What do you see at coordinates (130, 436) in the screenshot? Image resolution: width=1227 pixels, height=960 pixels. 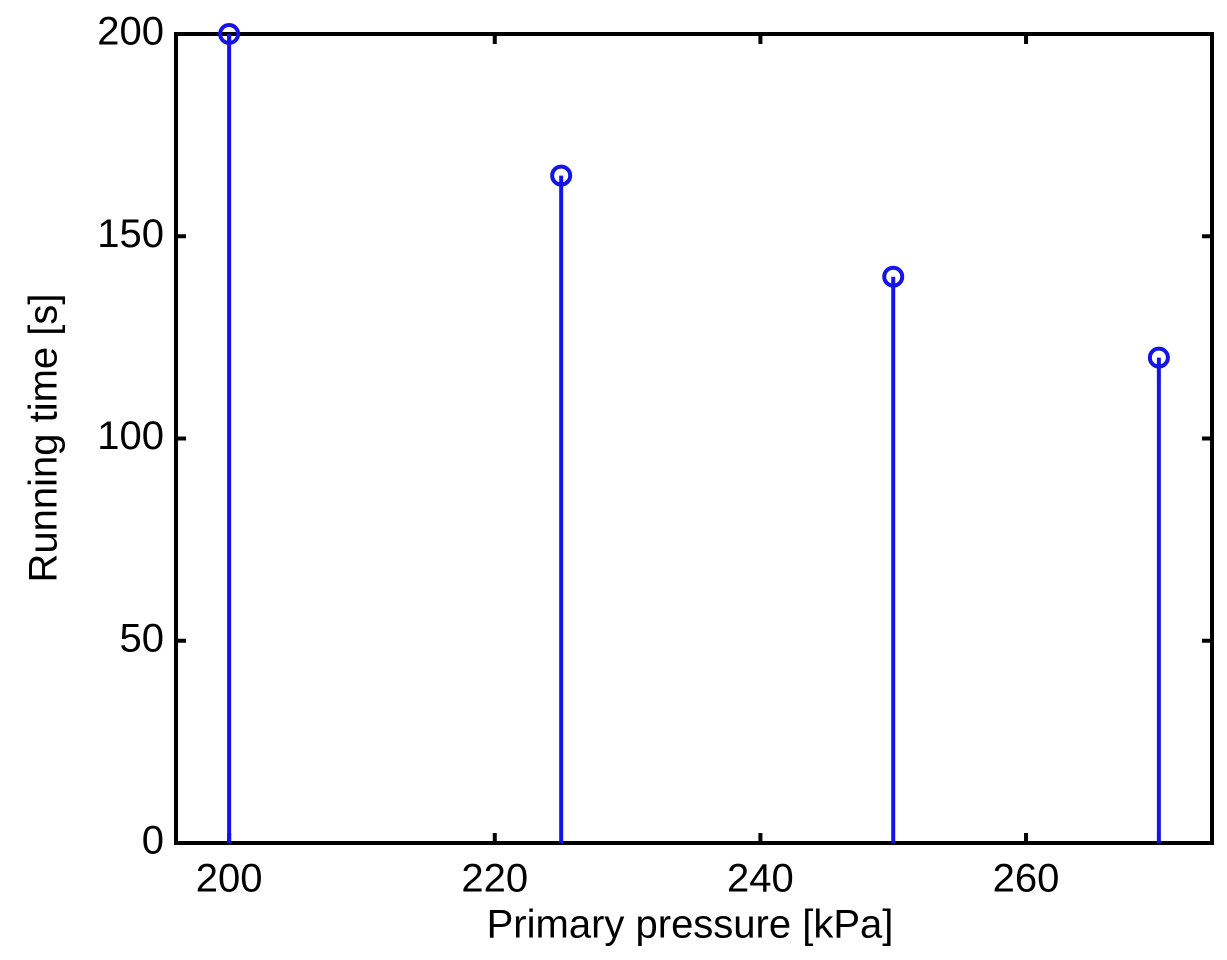 I see `y-tick-label: 100` at bounding box center [130, 436].